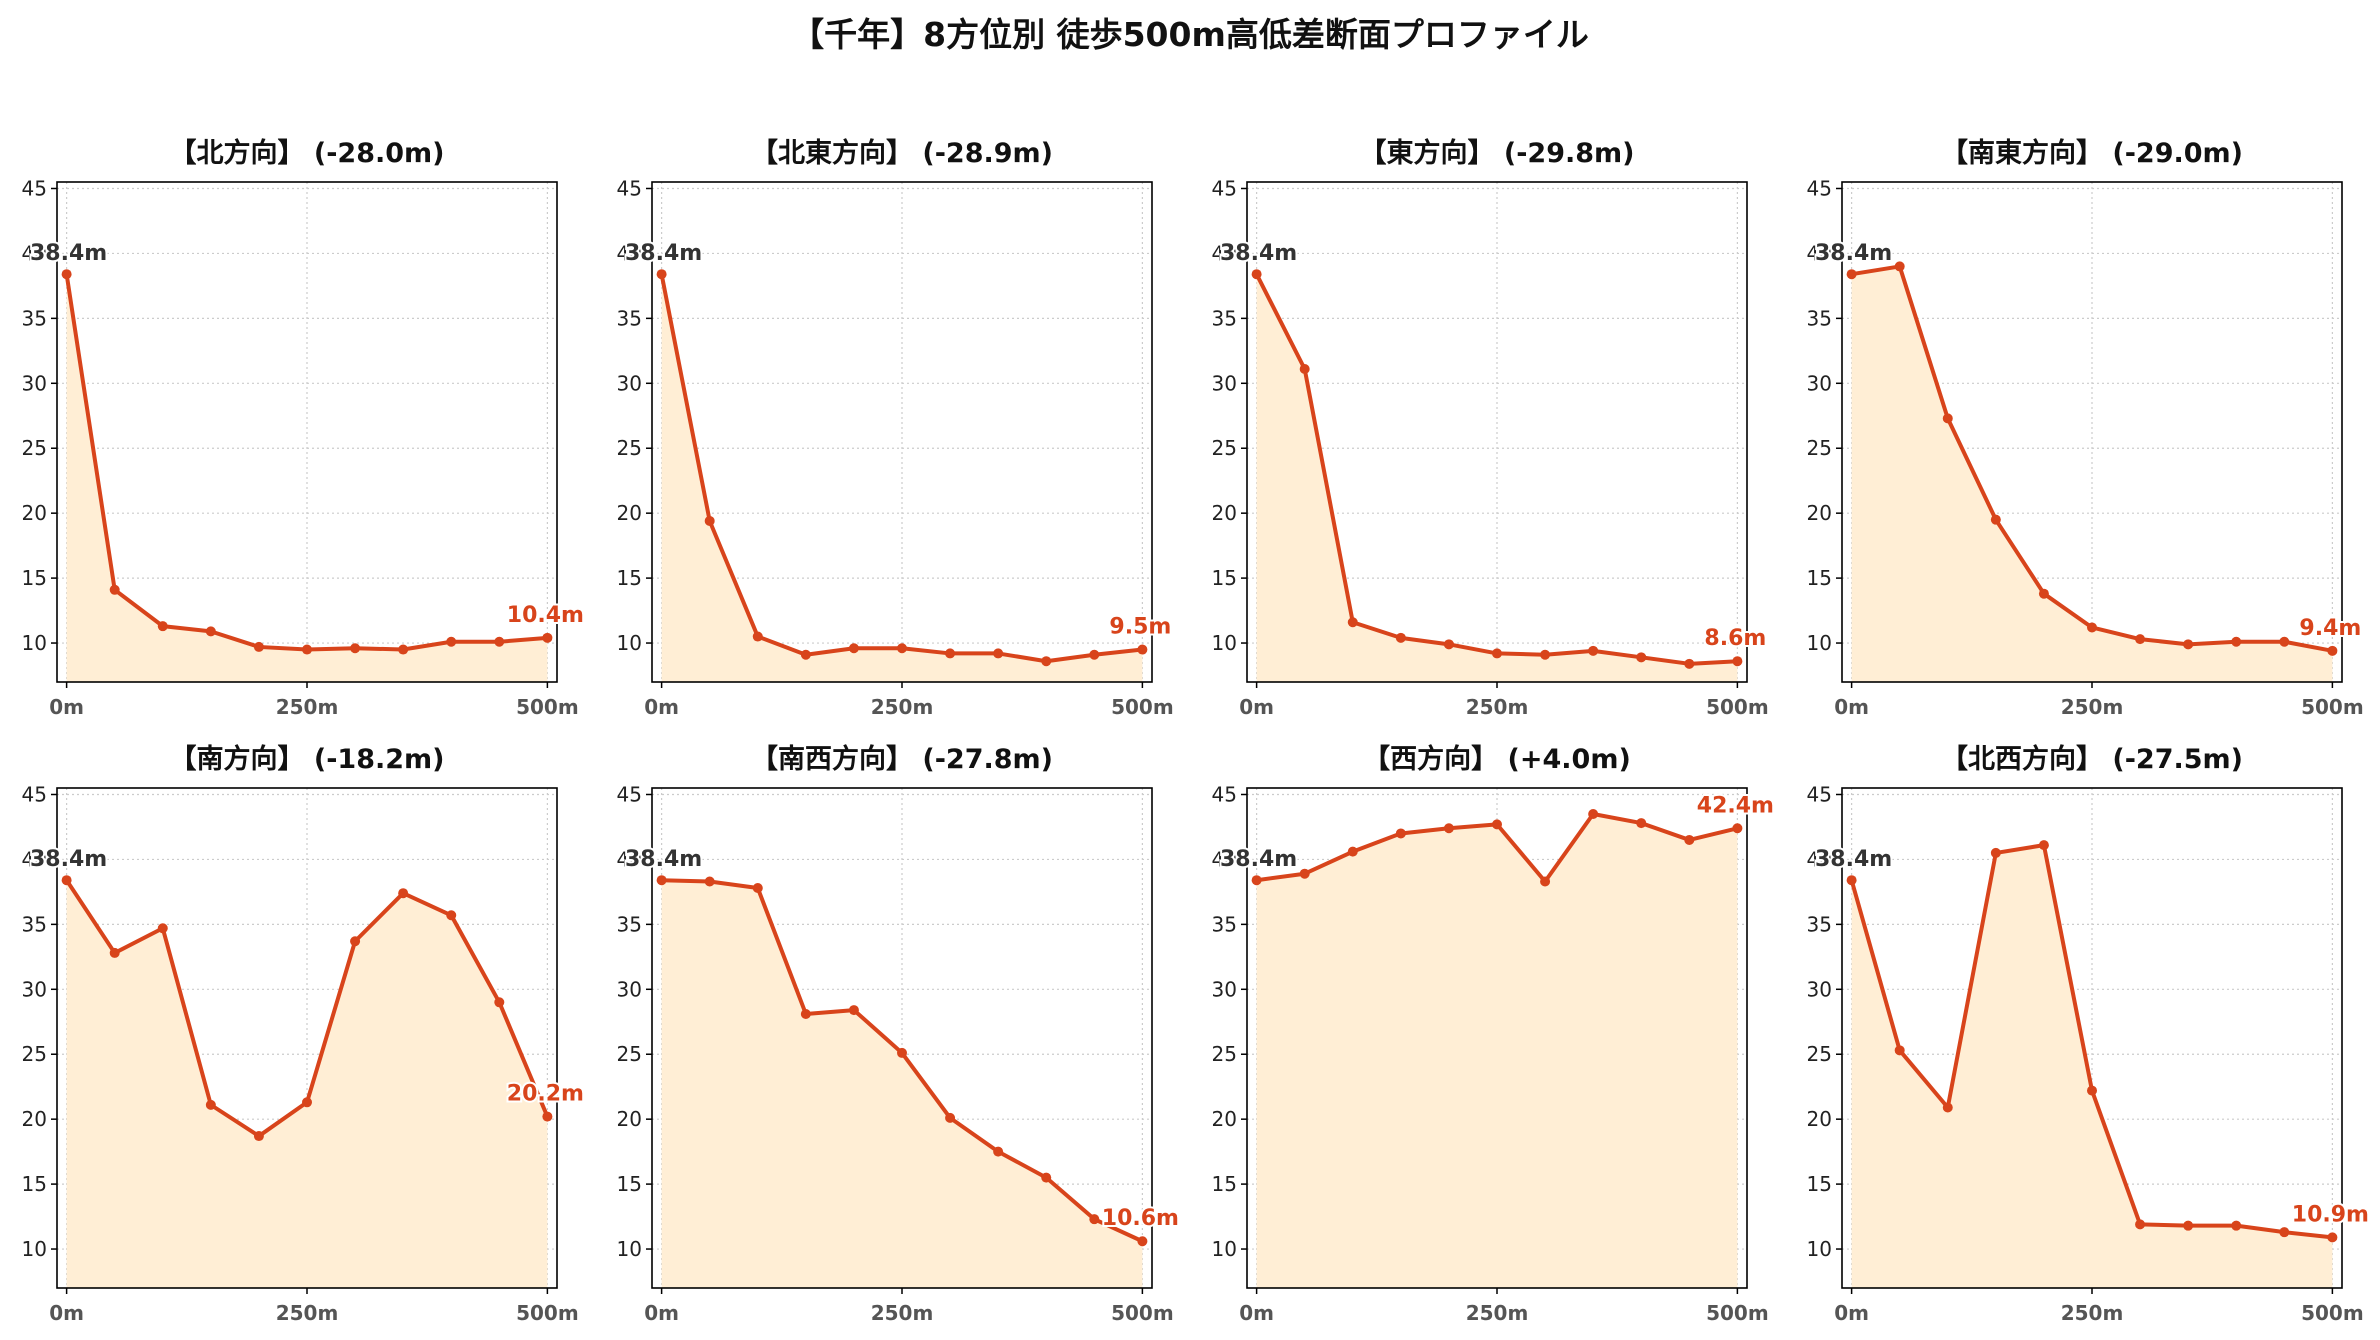  What do you see at coordinates (34, 253) in the screenshot?
I see `y-tick-label: 40` at bounding box center [34, 253].